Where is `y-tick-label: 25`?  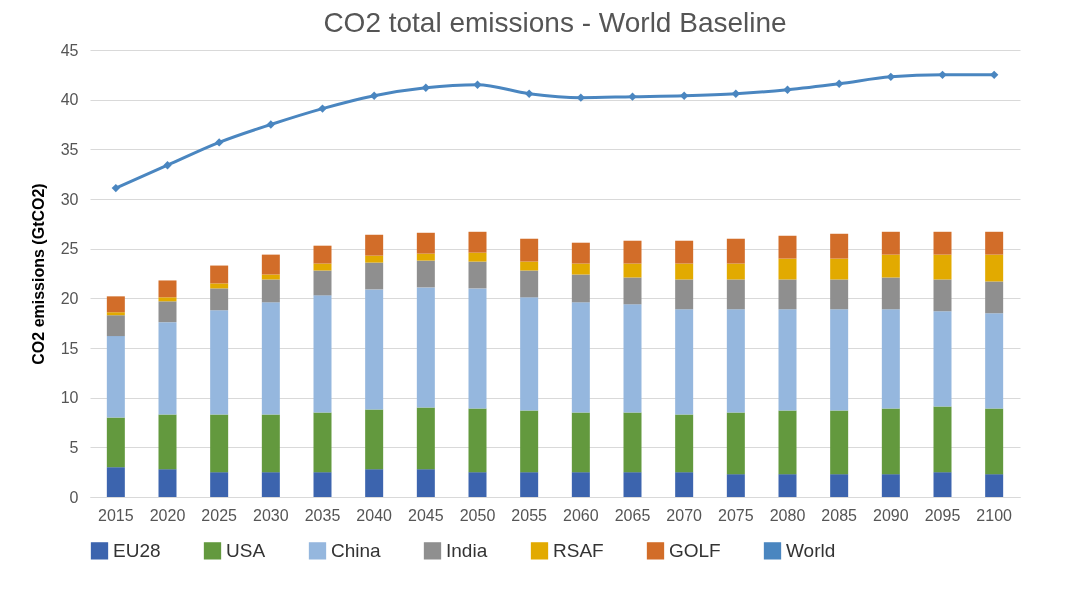 y-tick-label: 25 is located at coordinates (69, 249).